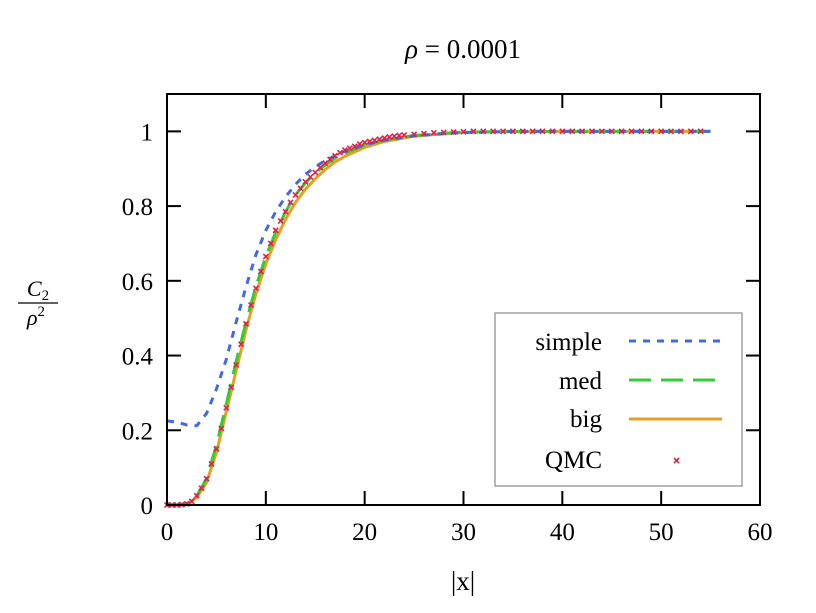 This screenshot has height=613, width=816. Describe the element at coordinates (137, 282) in the screenshot. I see `y-tick-label: 0.6` at that location.